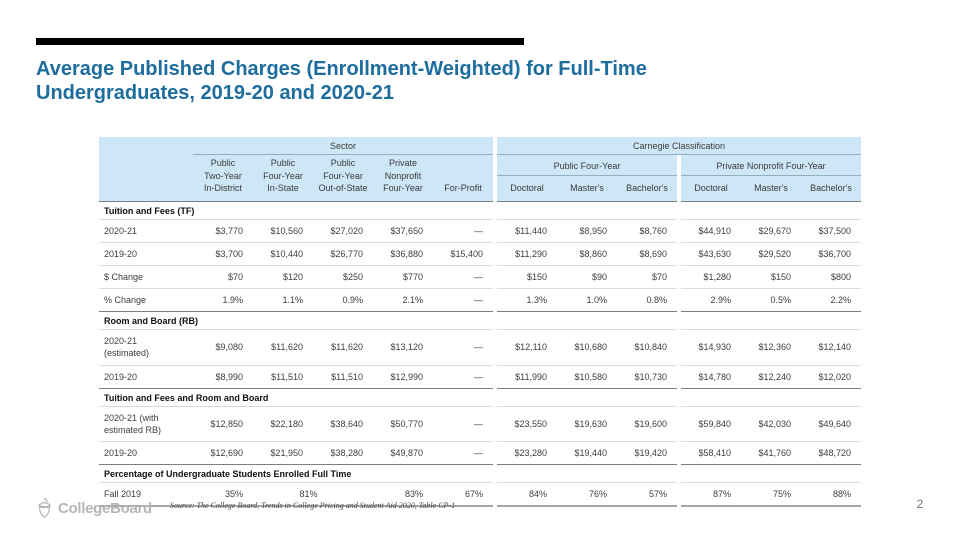  What do you see at coordinates (343, 146) in the screenshot?
I see `sector-group-header: Sector` at bounding box center [343, 146].